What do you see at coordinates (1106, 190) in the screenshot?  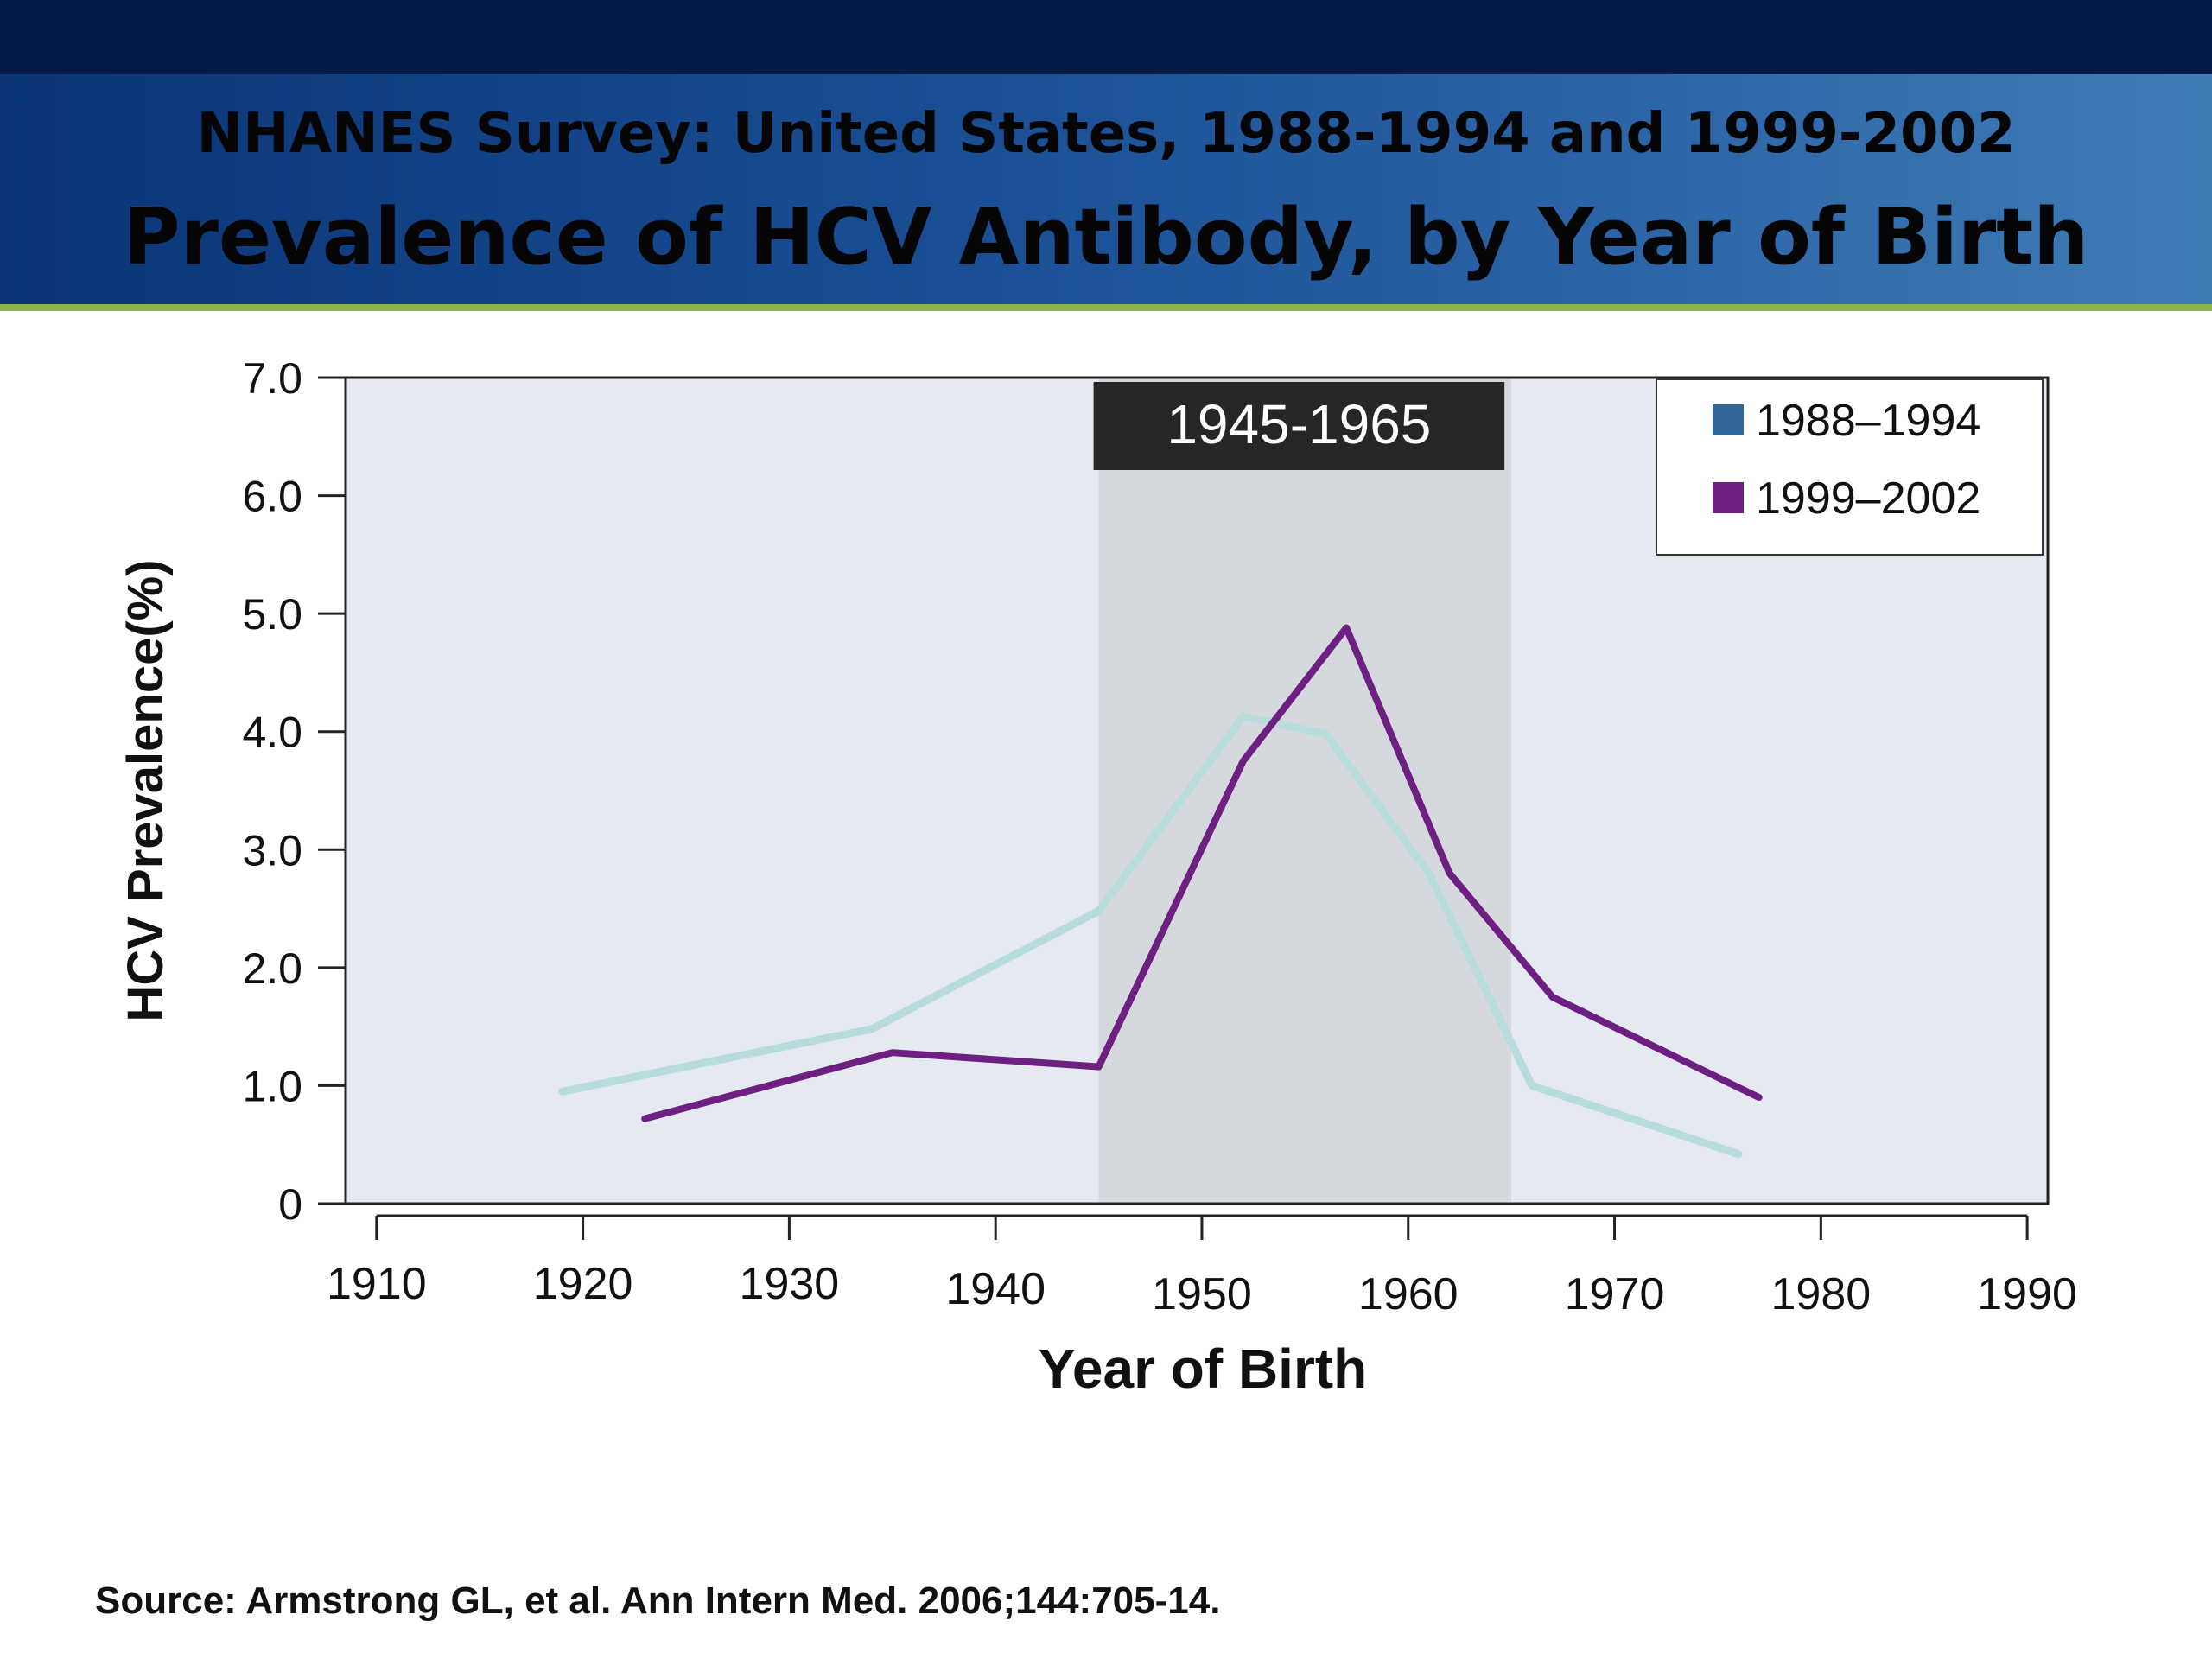 I see `header-band` at bounding box center [1106, 190].